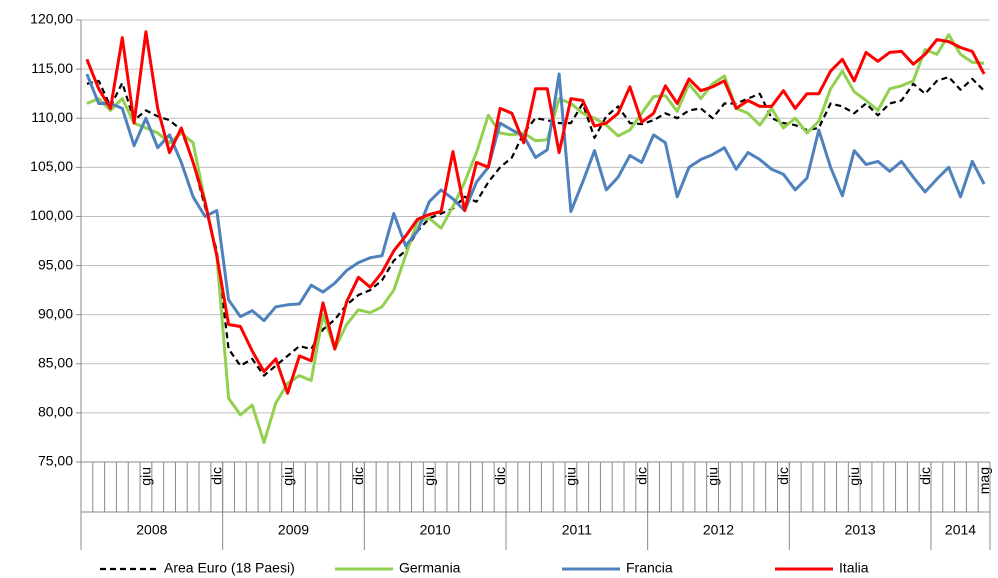 The width and height of the screenshot is (998, 578). What do you see at coordinates (960, 530) in the screenshot?
I see `year-label: 2014` at bounding box center [960, 530].